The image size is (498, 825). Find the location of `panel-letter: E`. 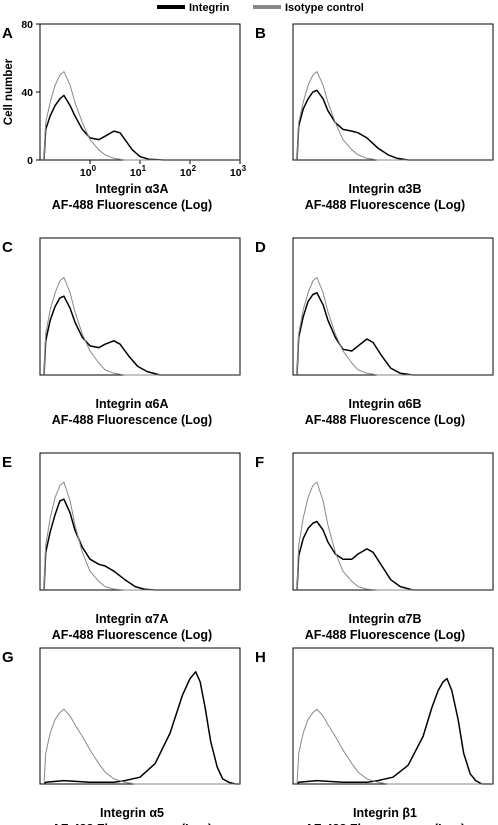

panel-letter: E is located at coordinates (7, 462).